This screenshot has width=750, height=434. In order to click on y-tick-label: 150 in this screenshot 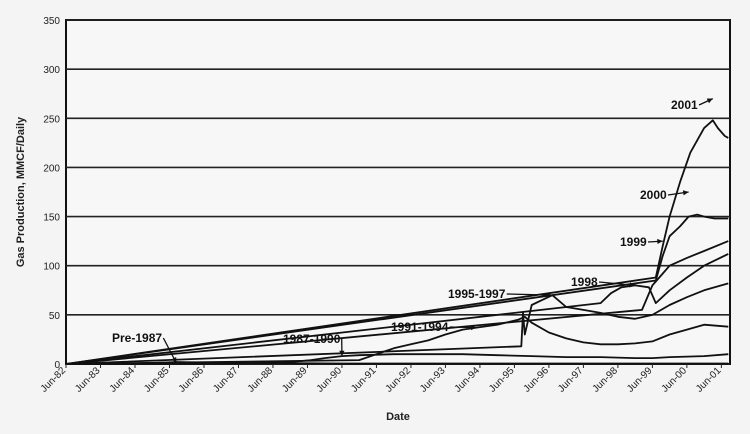, I will do `click(51, 218)`.